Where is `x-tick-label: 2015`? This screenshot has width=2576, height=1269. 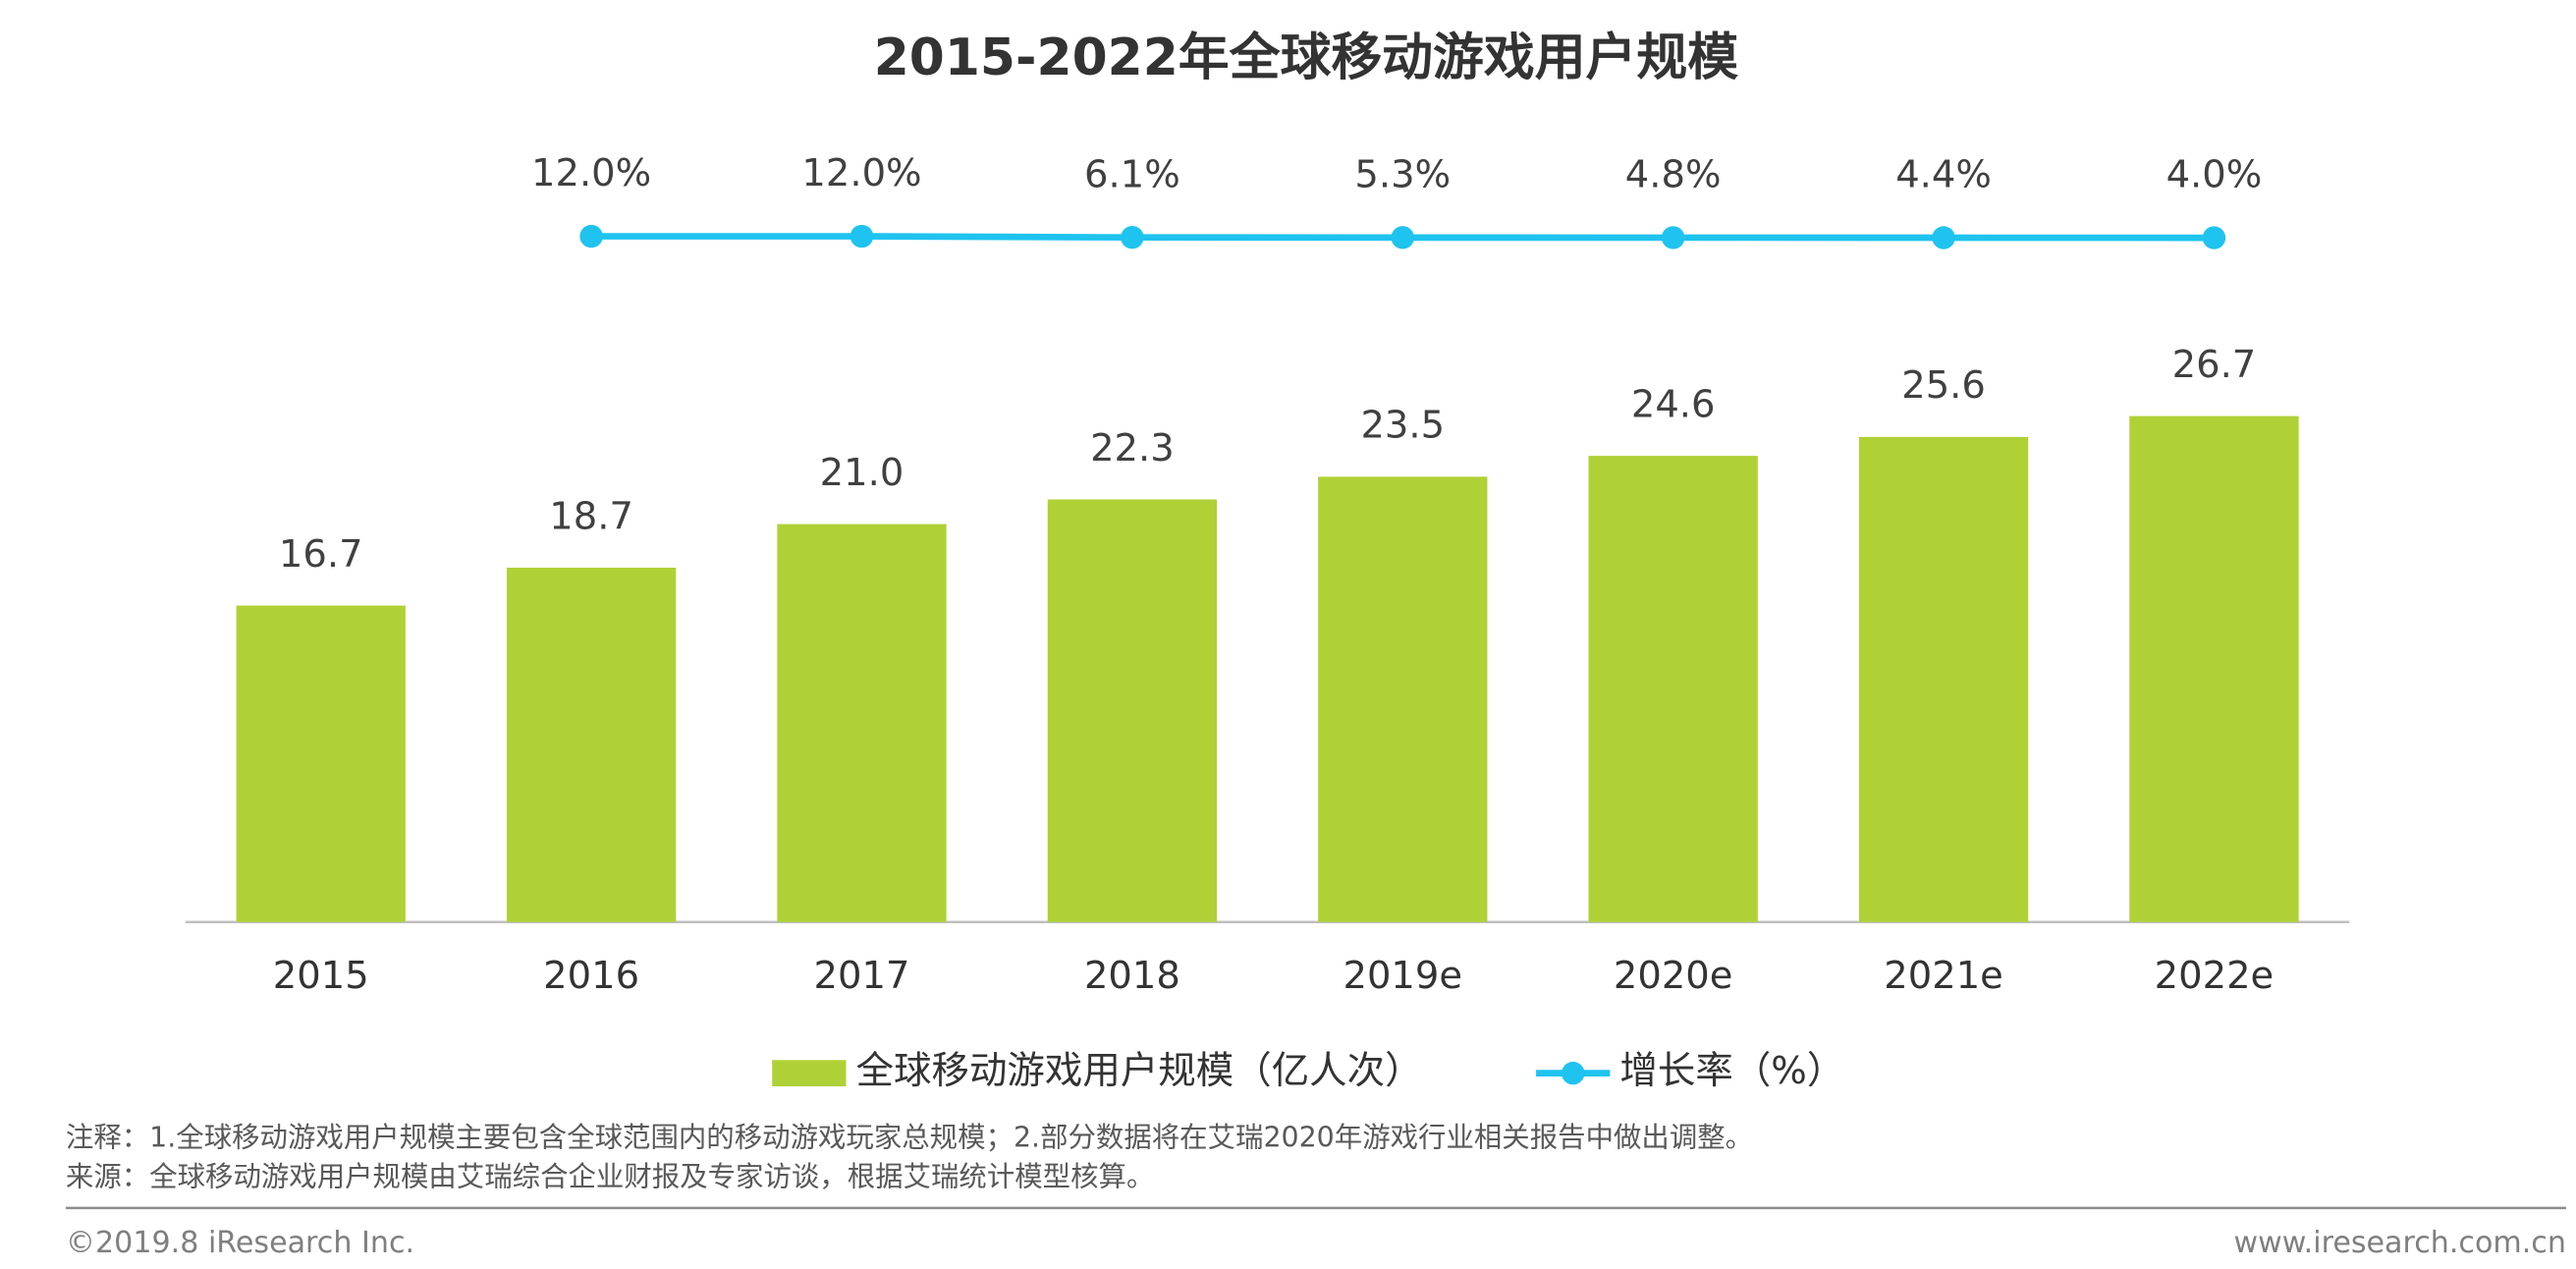 x-tick-label: 2015 is located at coordinates (321, 976).